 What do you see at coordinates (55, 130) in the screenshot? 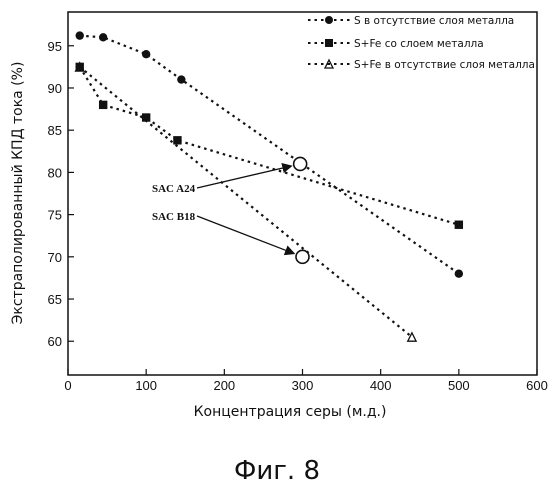
I see `y-tick-label: 85` at bounding box center [55, 130].